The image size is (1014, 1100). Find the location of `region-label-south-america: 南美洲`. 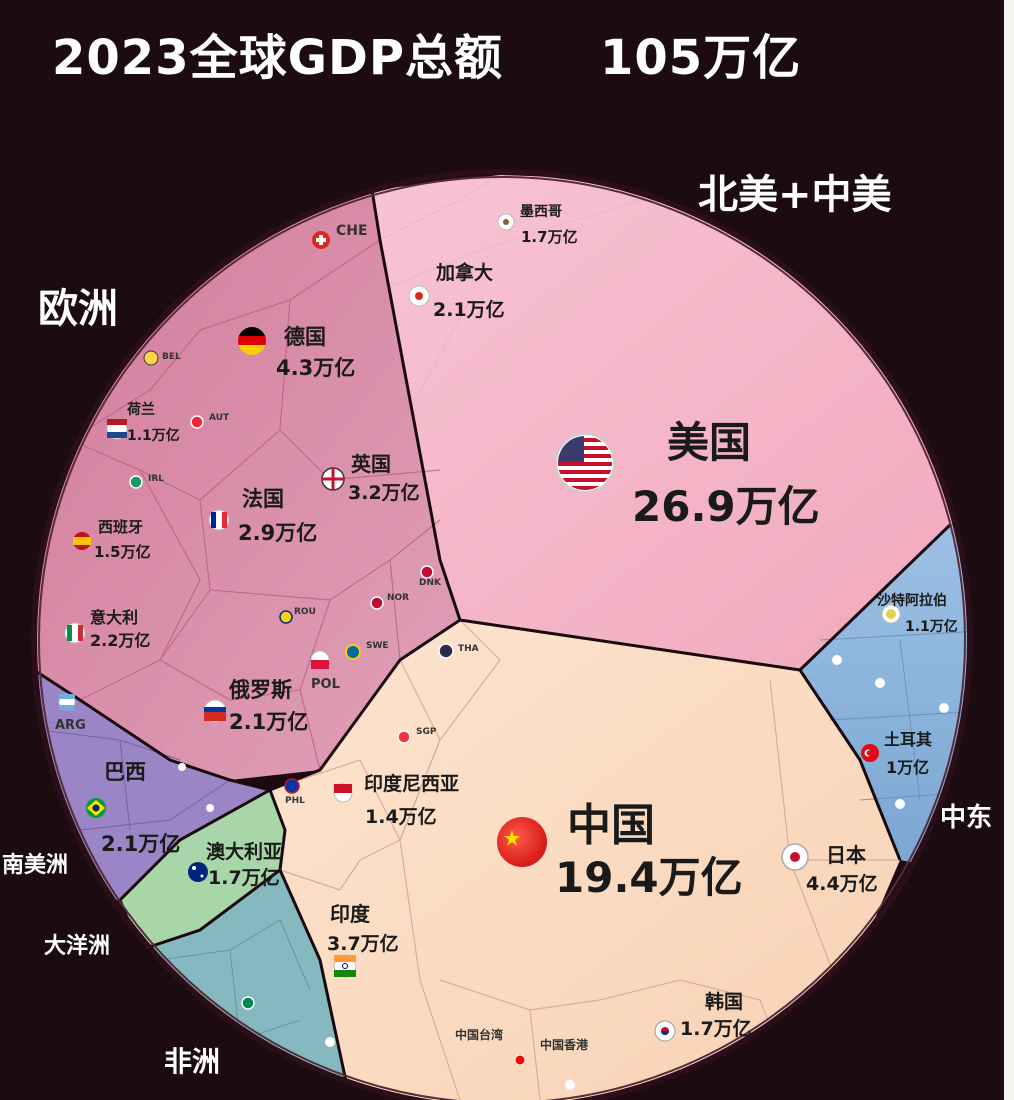

region-label-south-america: 南美洲 is located at coordinates (35, 865).